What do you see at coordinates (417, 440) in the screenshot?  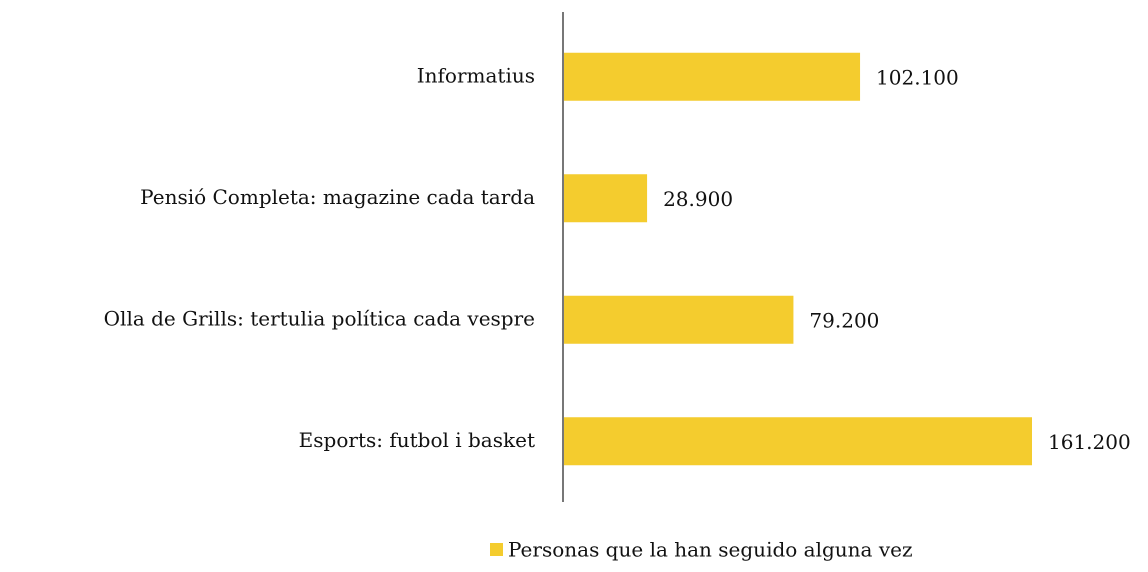 I see `y-tick-label: Esports: futbol i basket` at bounding box center [417, 440].